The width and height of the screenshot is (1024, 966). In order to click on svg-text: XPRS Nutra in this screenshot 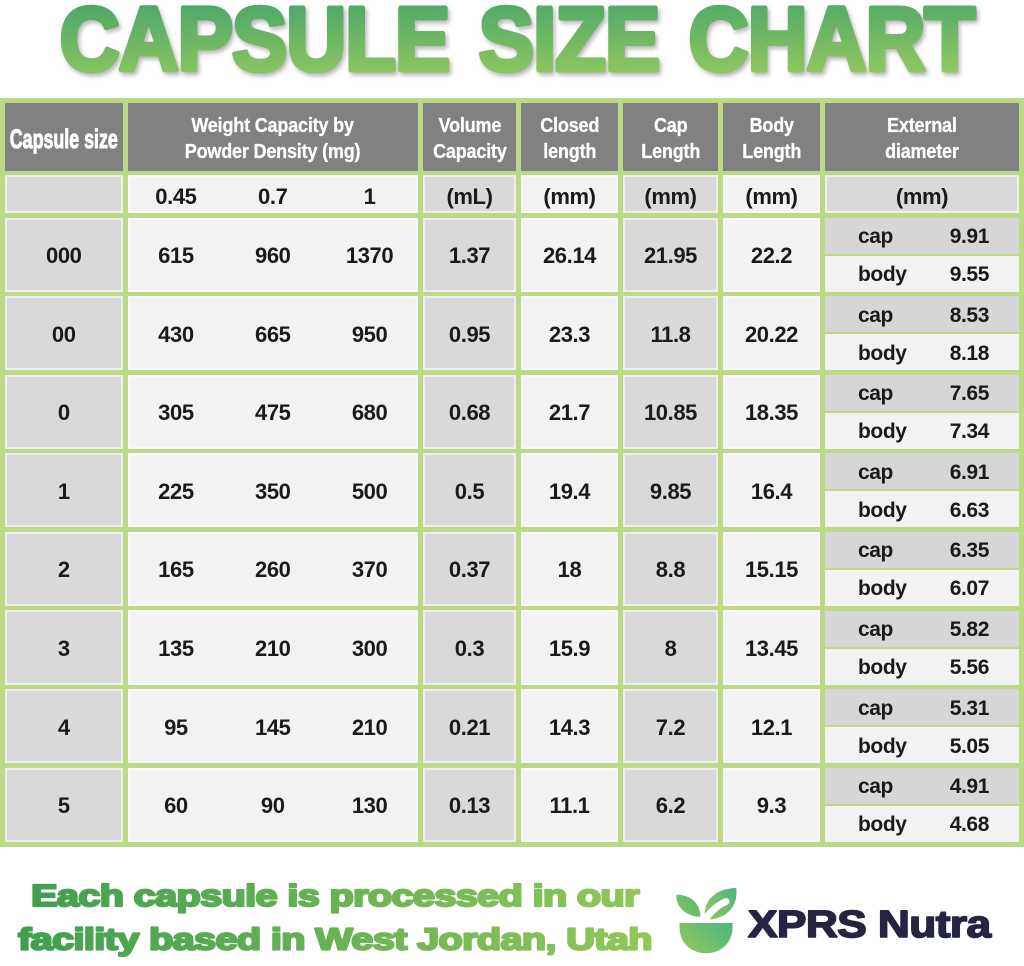, I will do `click(870, 924)`.